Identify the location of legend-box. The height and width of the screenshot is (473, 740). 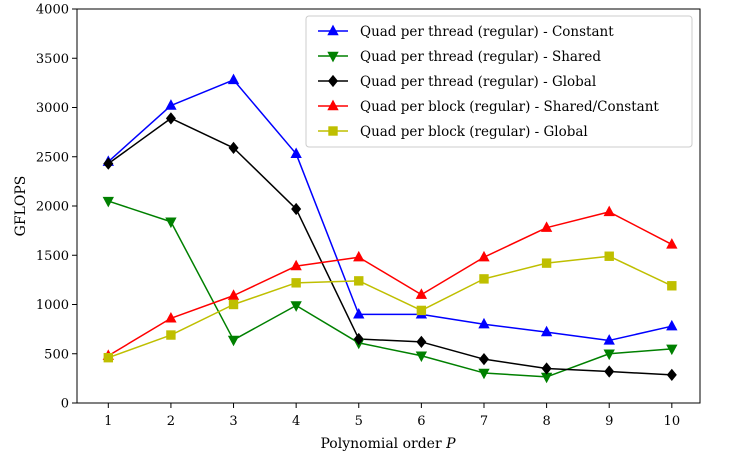
(499, 81).